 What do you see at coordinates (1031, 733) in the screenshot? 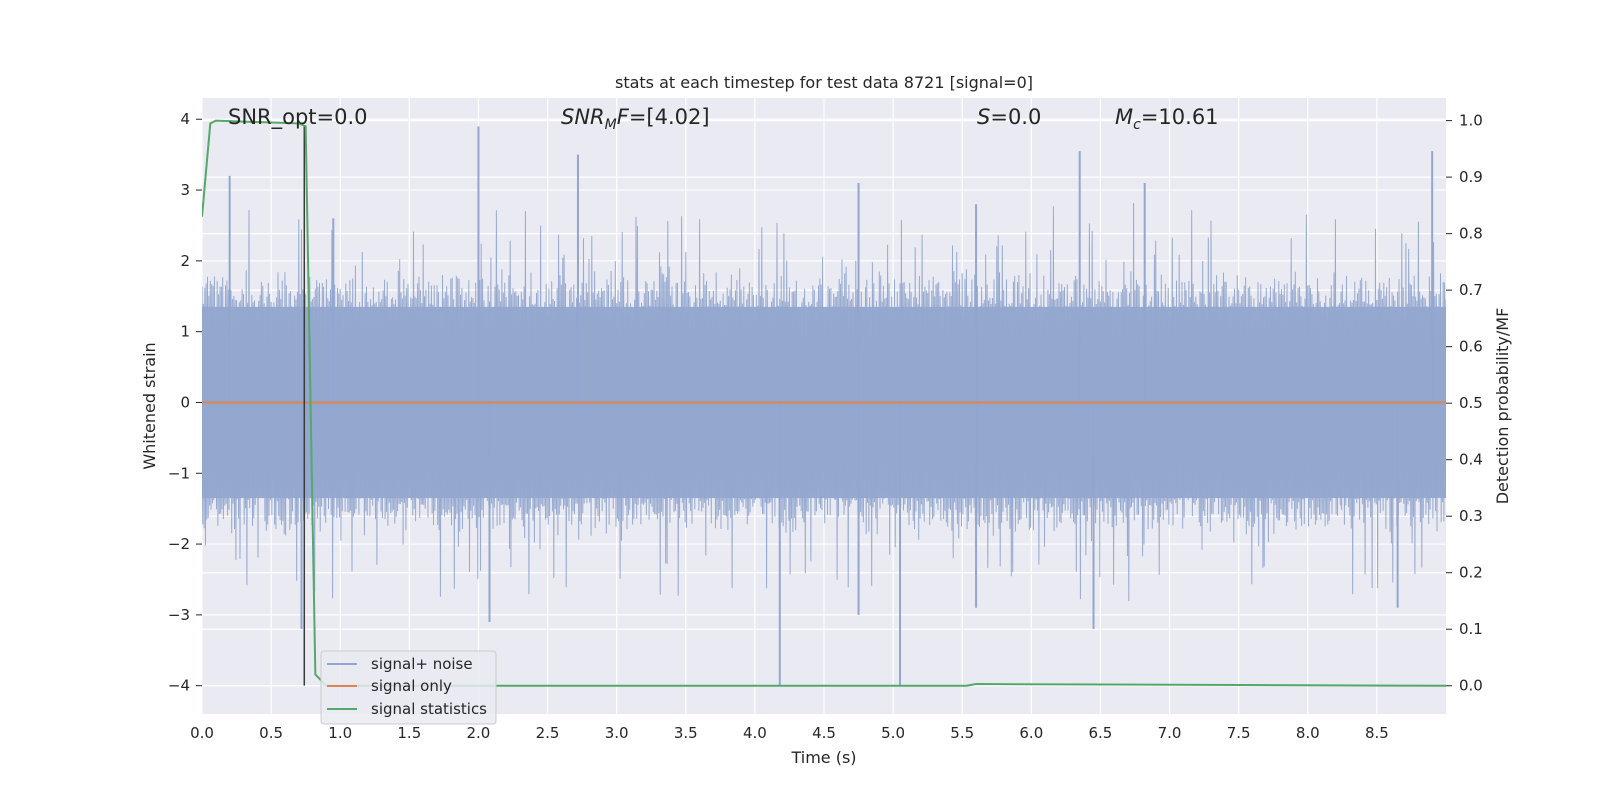
I see `x-tick-label: 6.0` at bounding box center [1031, 733].